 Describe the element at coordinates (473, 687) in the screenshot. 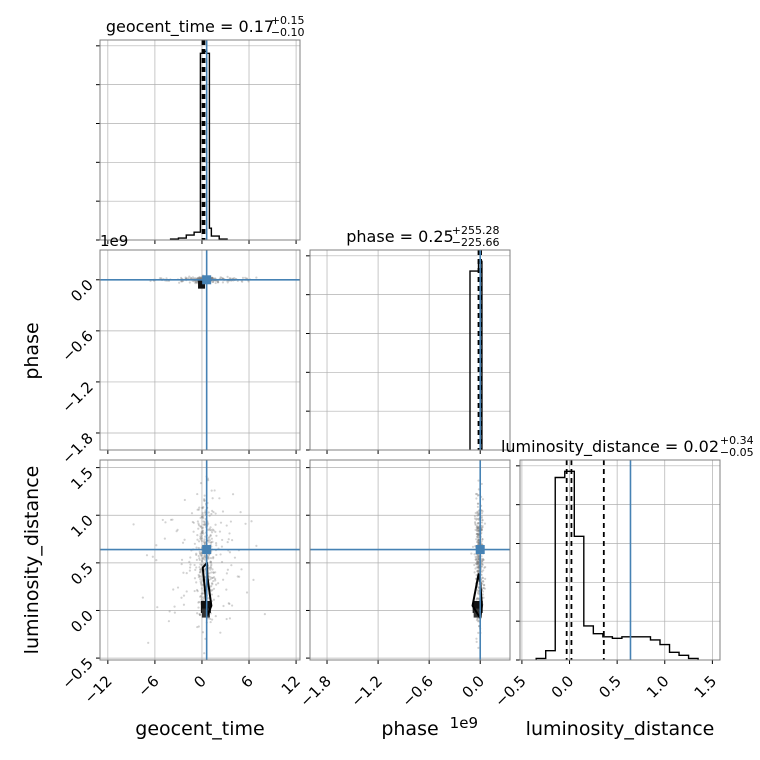

I see `x-tick-label: 0.0` at that location.